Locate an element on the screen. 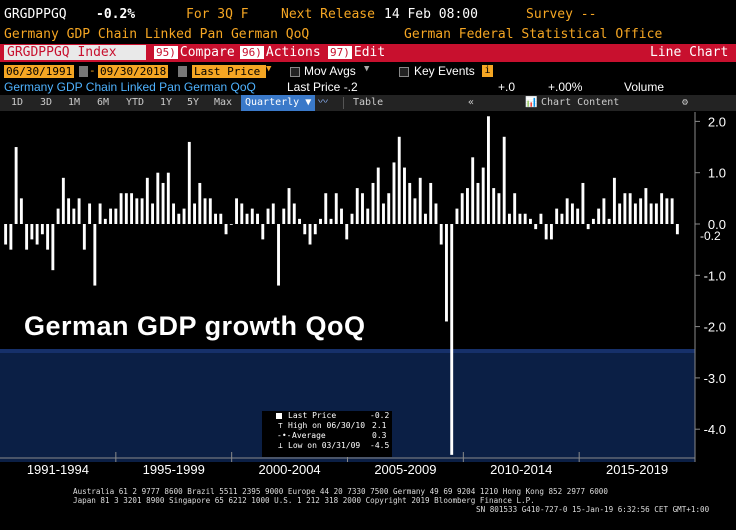 This screenshot has height=530, width=736. toolbar-divider is located at coordinates (343, 103).